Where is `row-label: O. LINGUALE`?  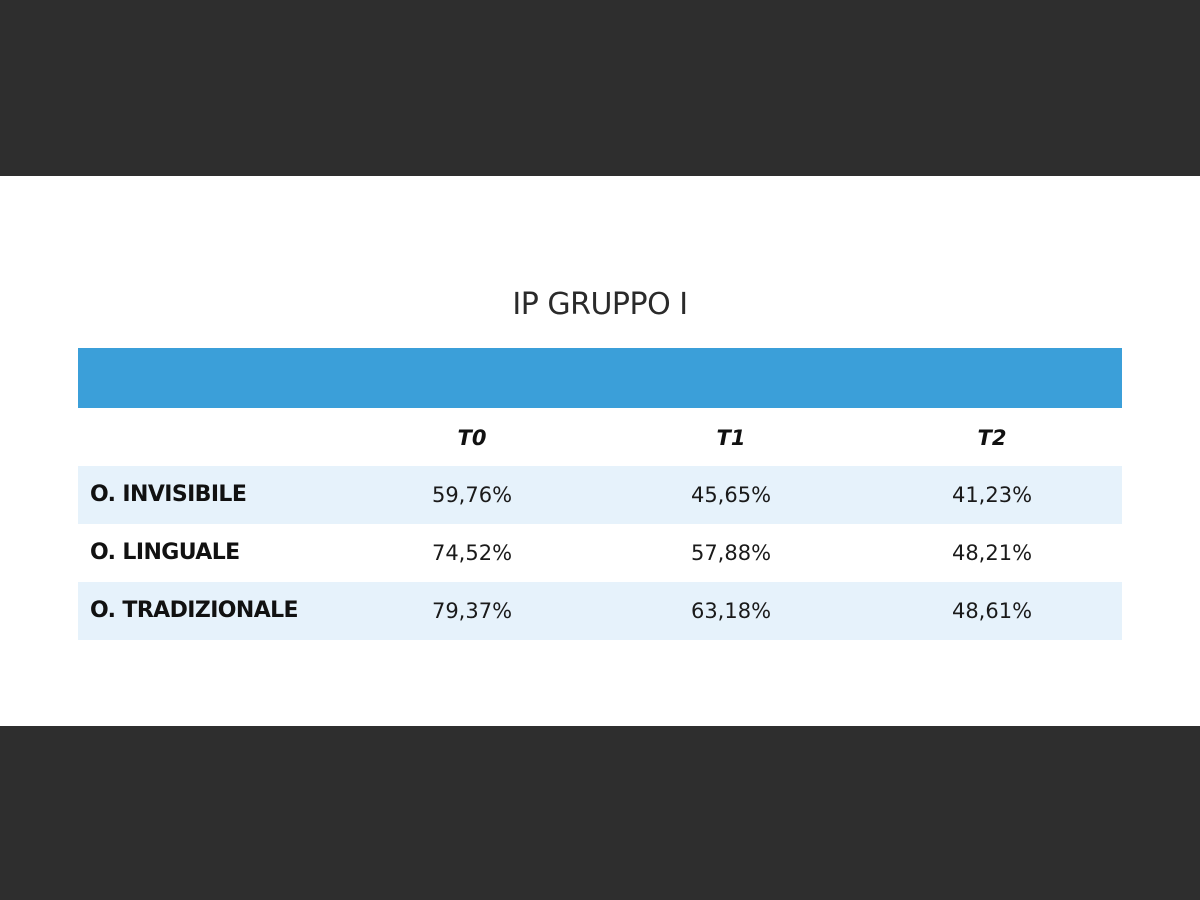 row-label: O. LINGUALE is located at coordinates (165, 552).